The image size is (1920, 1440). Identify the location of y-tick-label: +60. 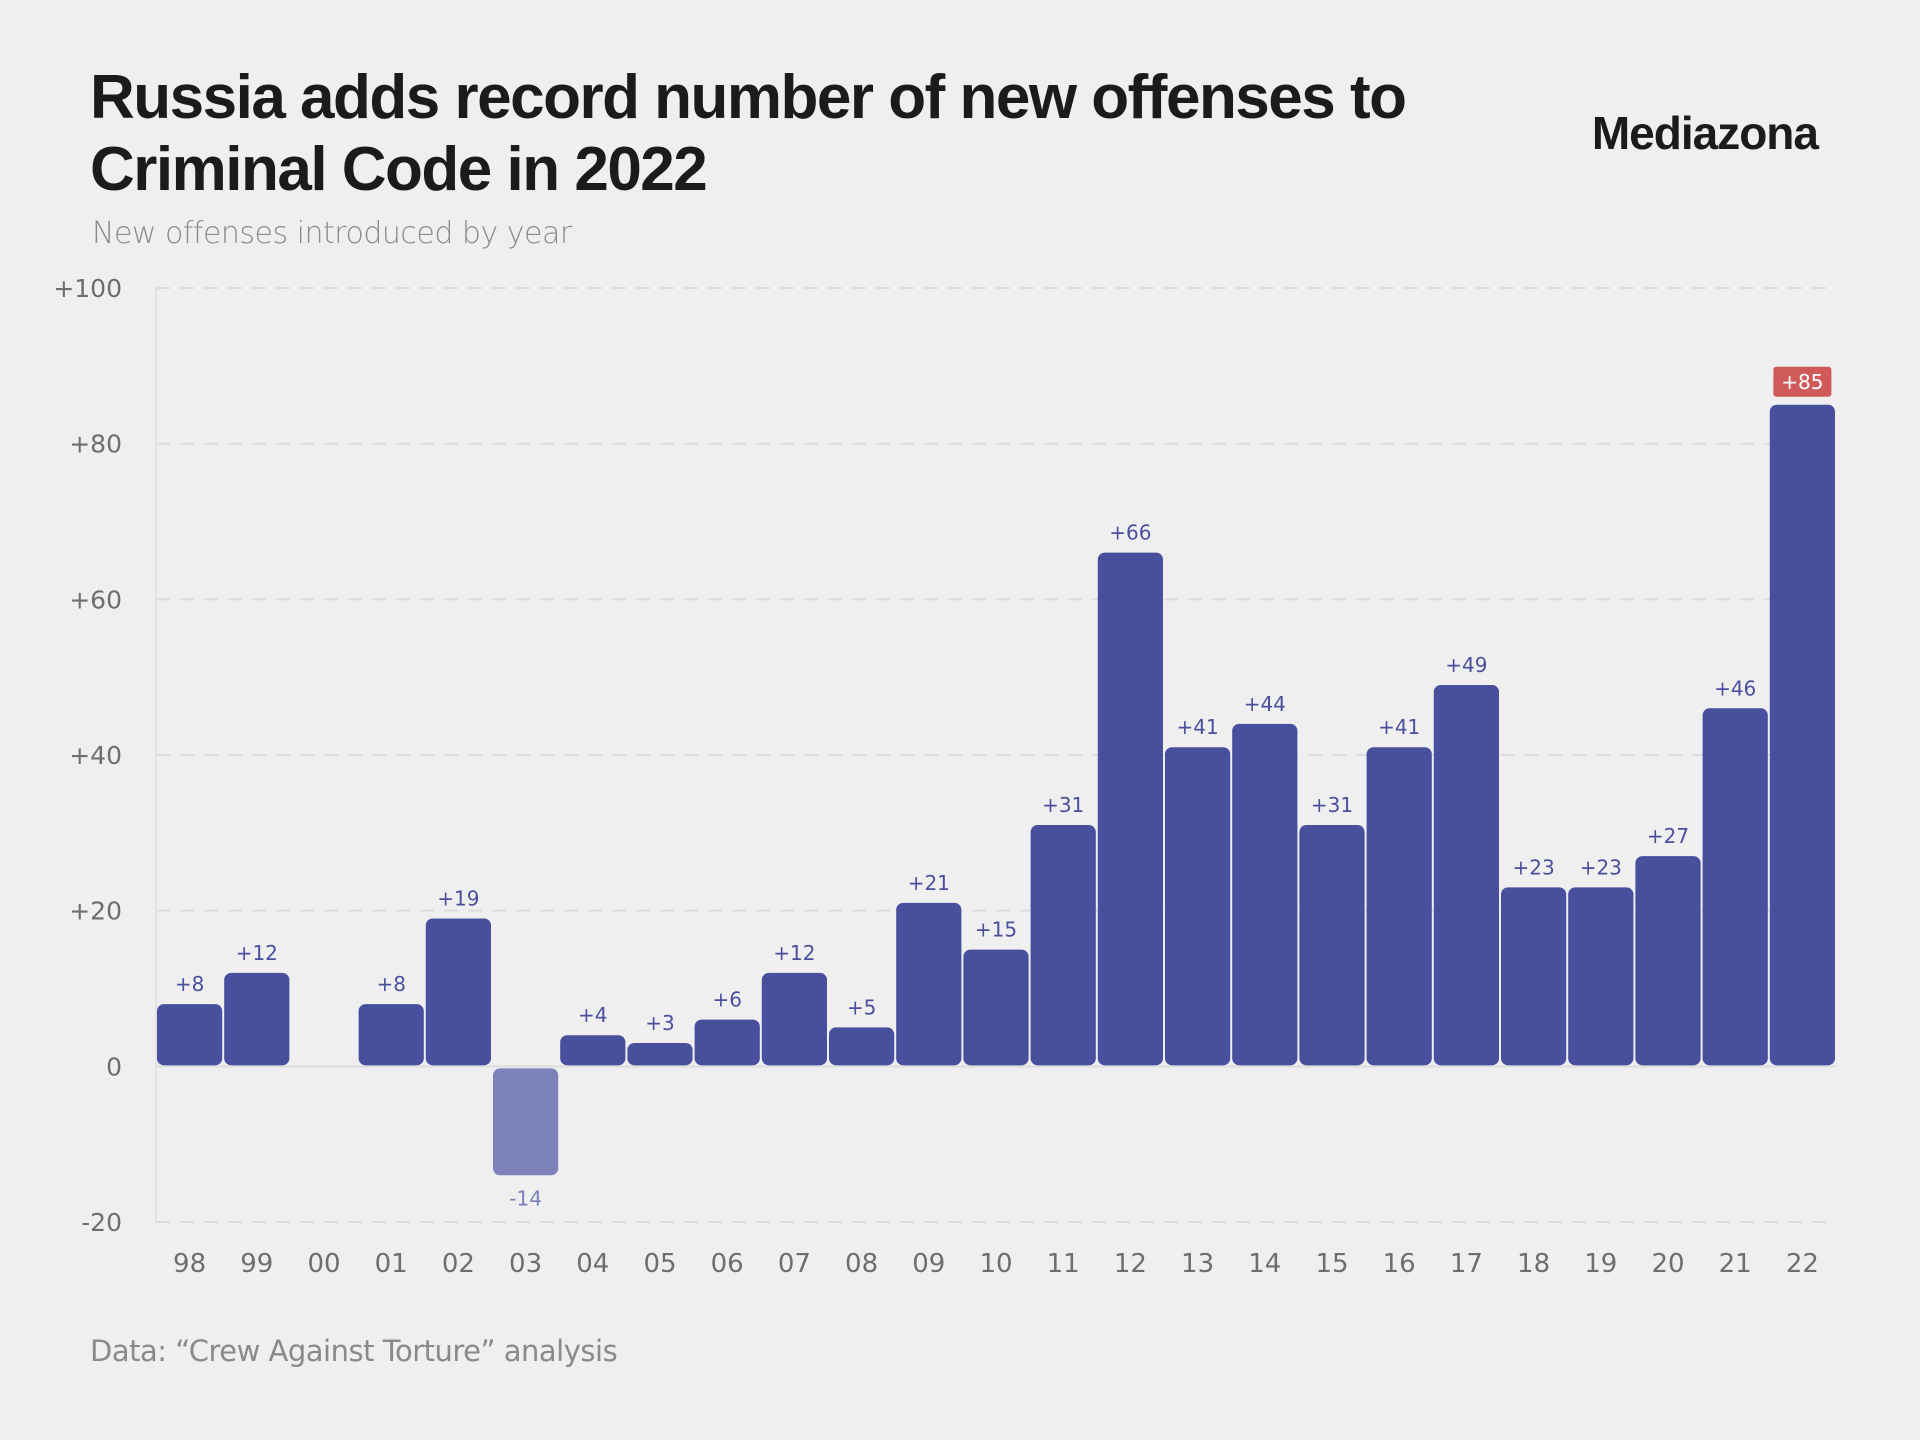
(95, 599).